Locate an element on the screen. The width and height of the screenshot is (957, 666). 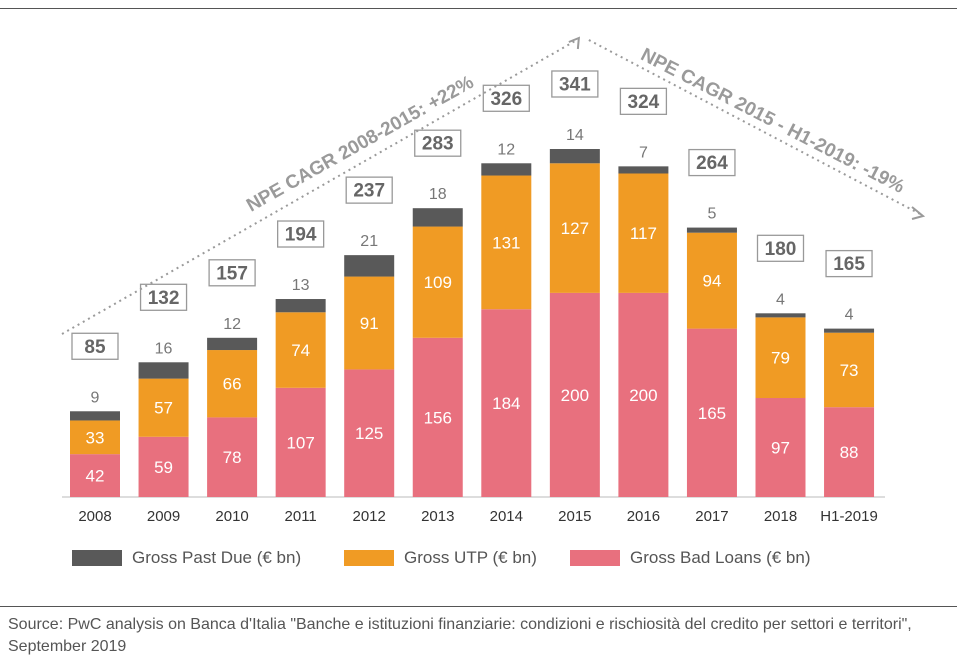
legend-item-bad-loans: Gross Bad Loans (€ bn) is located at coordinates (690, 558).